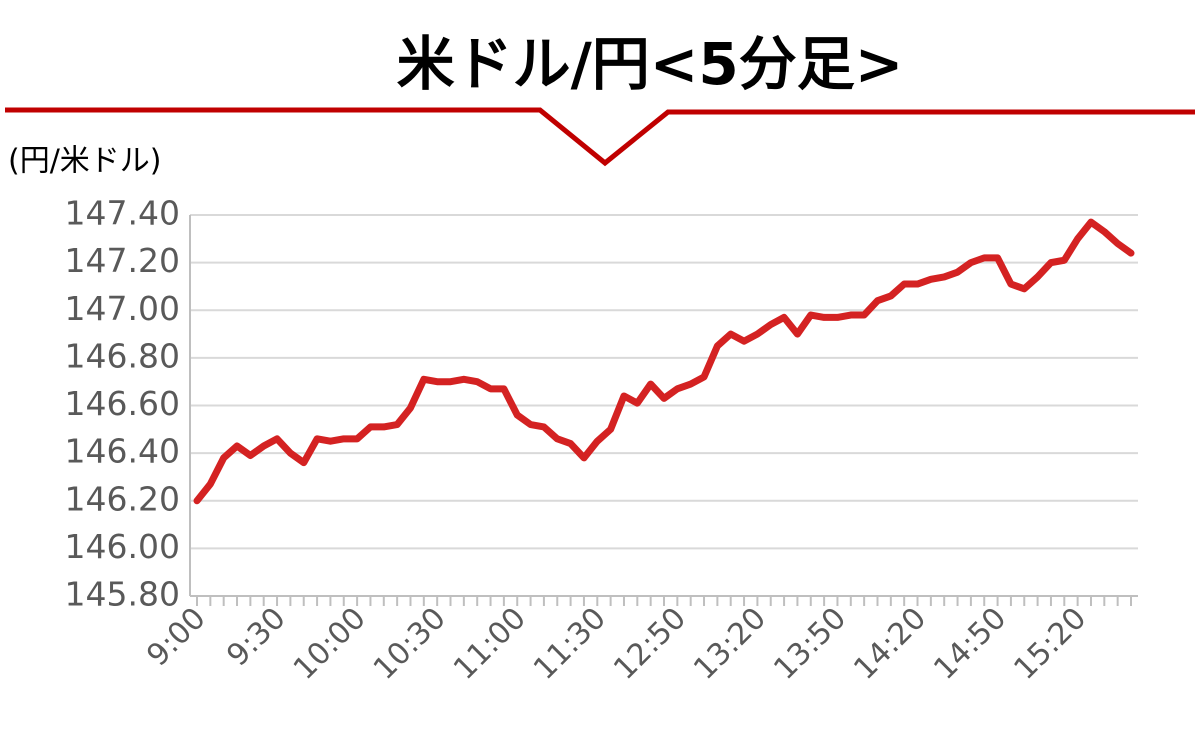 The width and height of the screenshot is (1195, 751). What do you see at coordinates (122, 594) in the screenshot?
I see `y-tick-label: 145.80` at bounding box center [122, 594].